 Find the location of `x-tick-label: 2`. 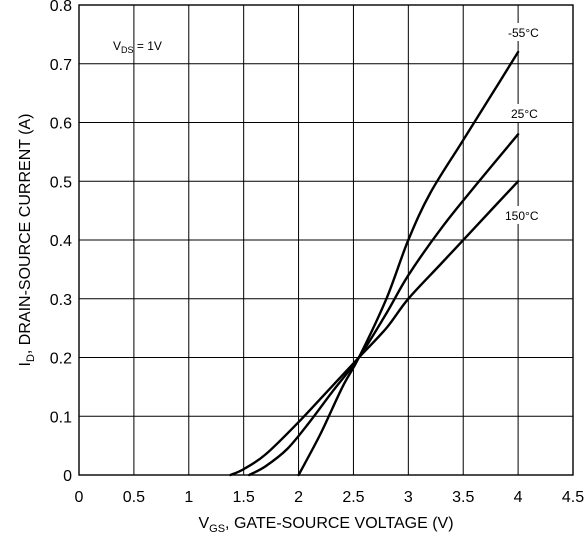

x-tick-label: 2 is located at coordinates (298, 497).